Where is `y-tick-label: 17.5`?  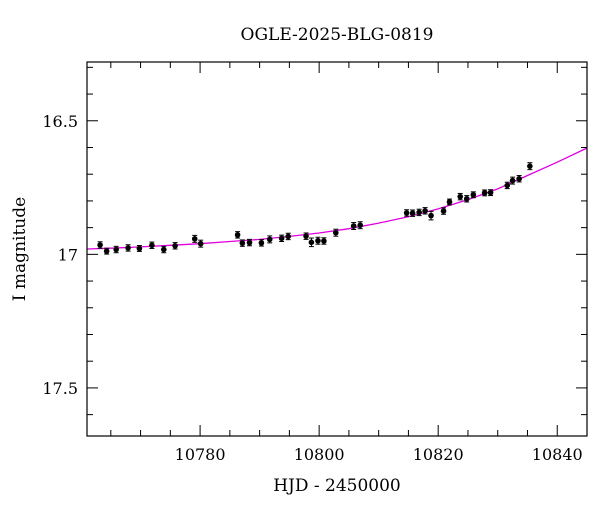
y-tick-label: 17.5 is located at coordinates (60, 388).